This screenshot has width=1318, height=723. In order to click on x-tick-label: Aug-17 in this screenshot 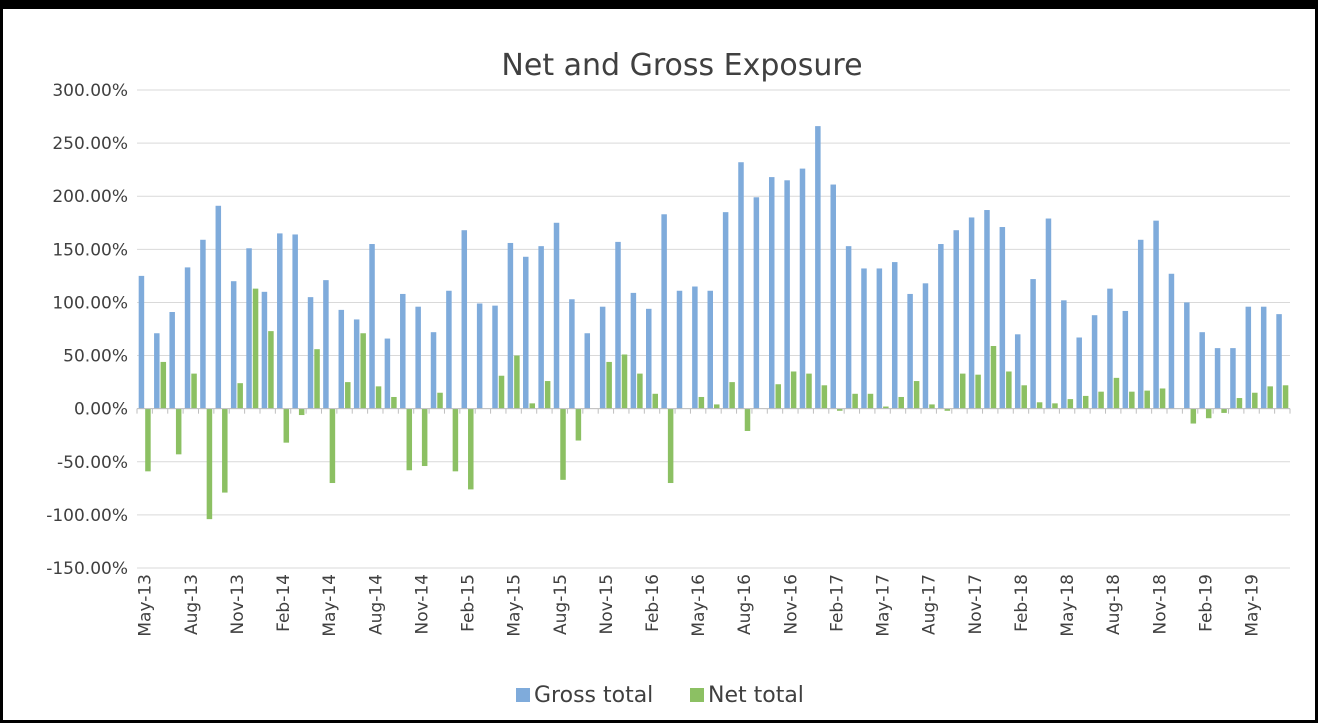, I will do `click(930, 604)`.